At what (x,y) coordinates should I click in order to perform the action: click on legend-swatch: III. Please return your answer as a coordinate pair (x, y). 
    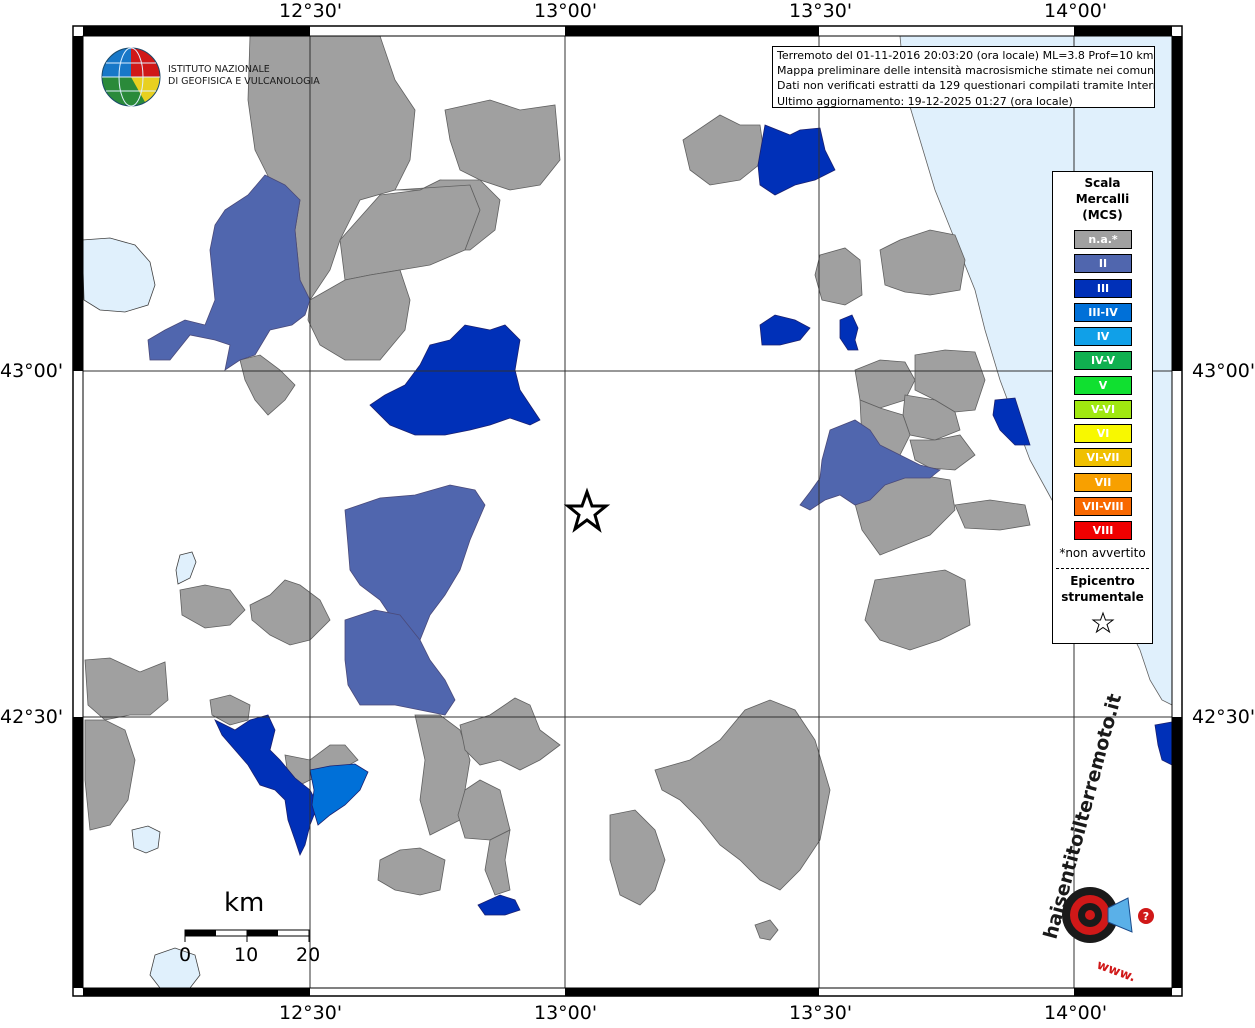
    Looking at the image, I should click on (1103, 288).